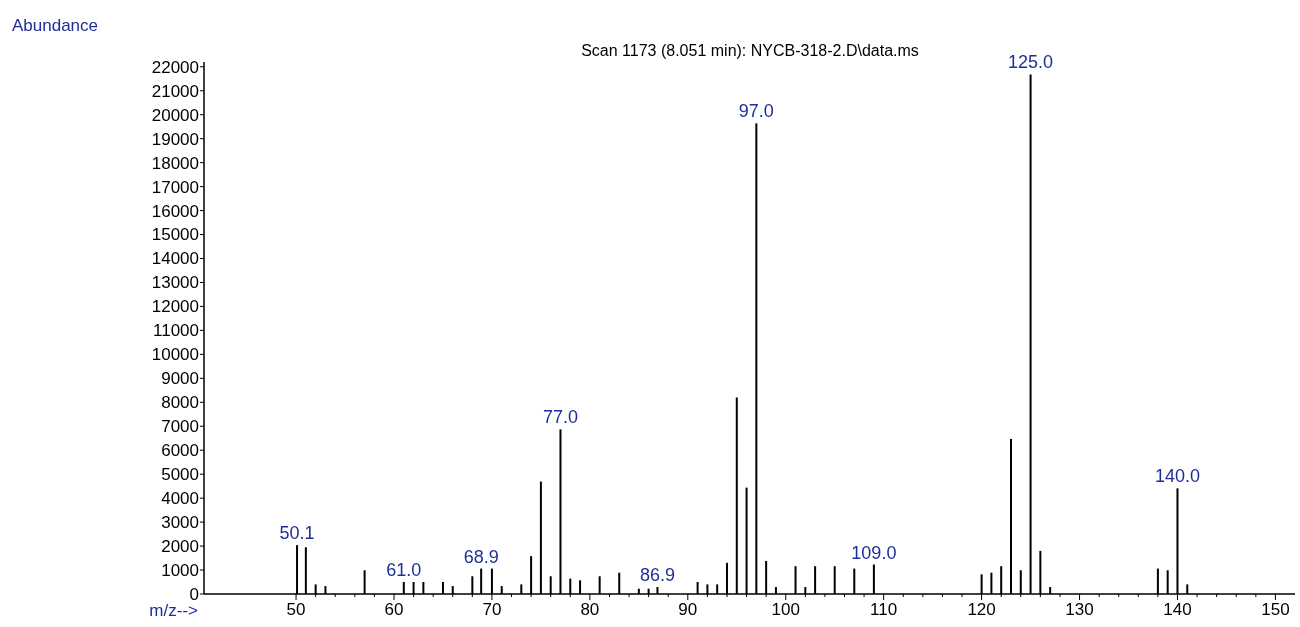 Image resolution: width=1300 pixels, height=627 pixels. Describe the element at coordinates (55, 25) in the screenshot. I see `y-axis-title: Abundance` at that location.